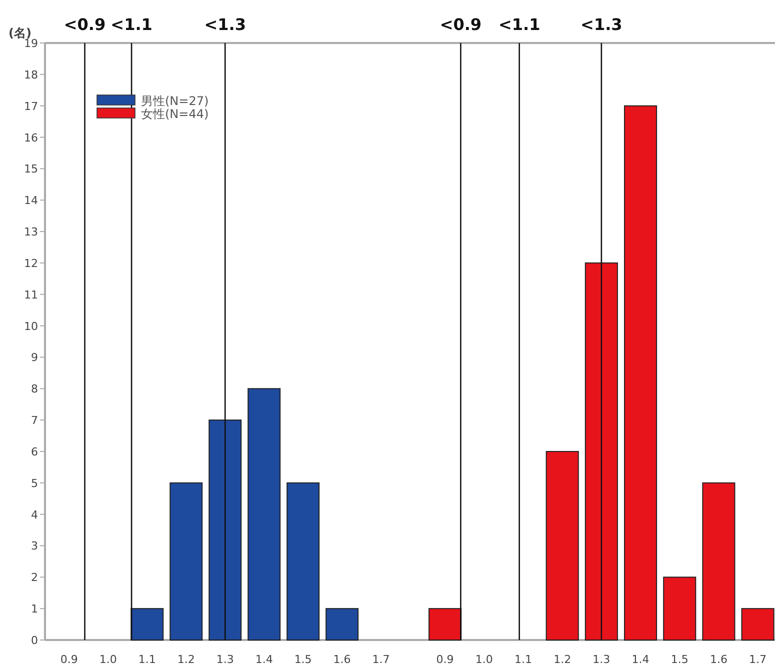  I want to click on y-tick-label: 14, so click(31, 201).